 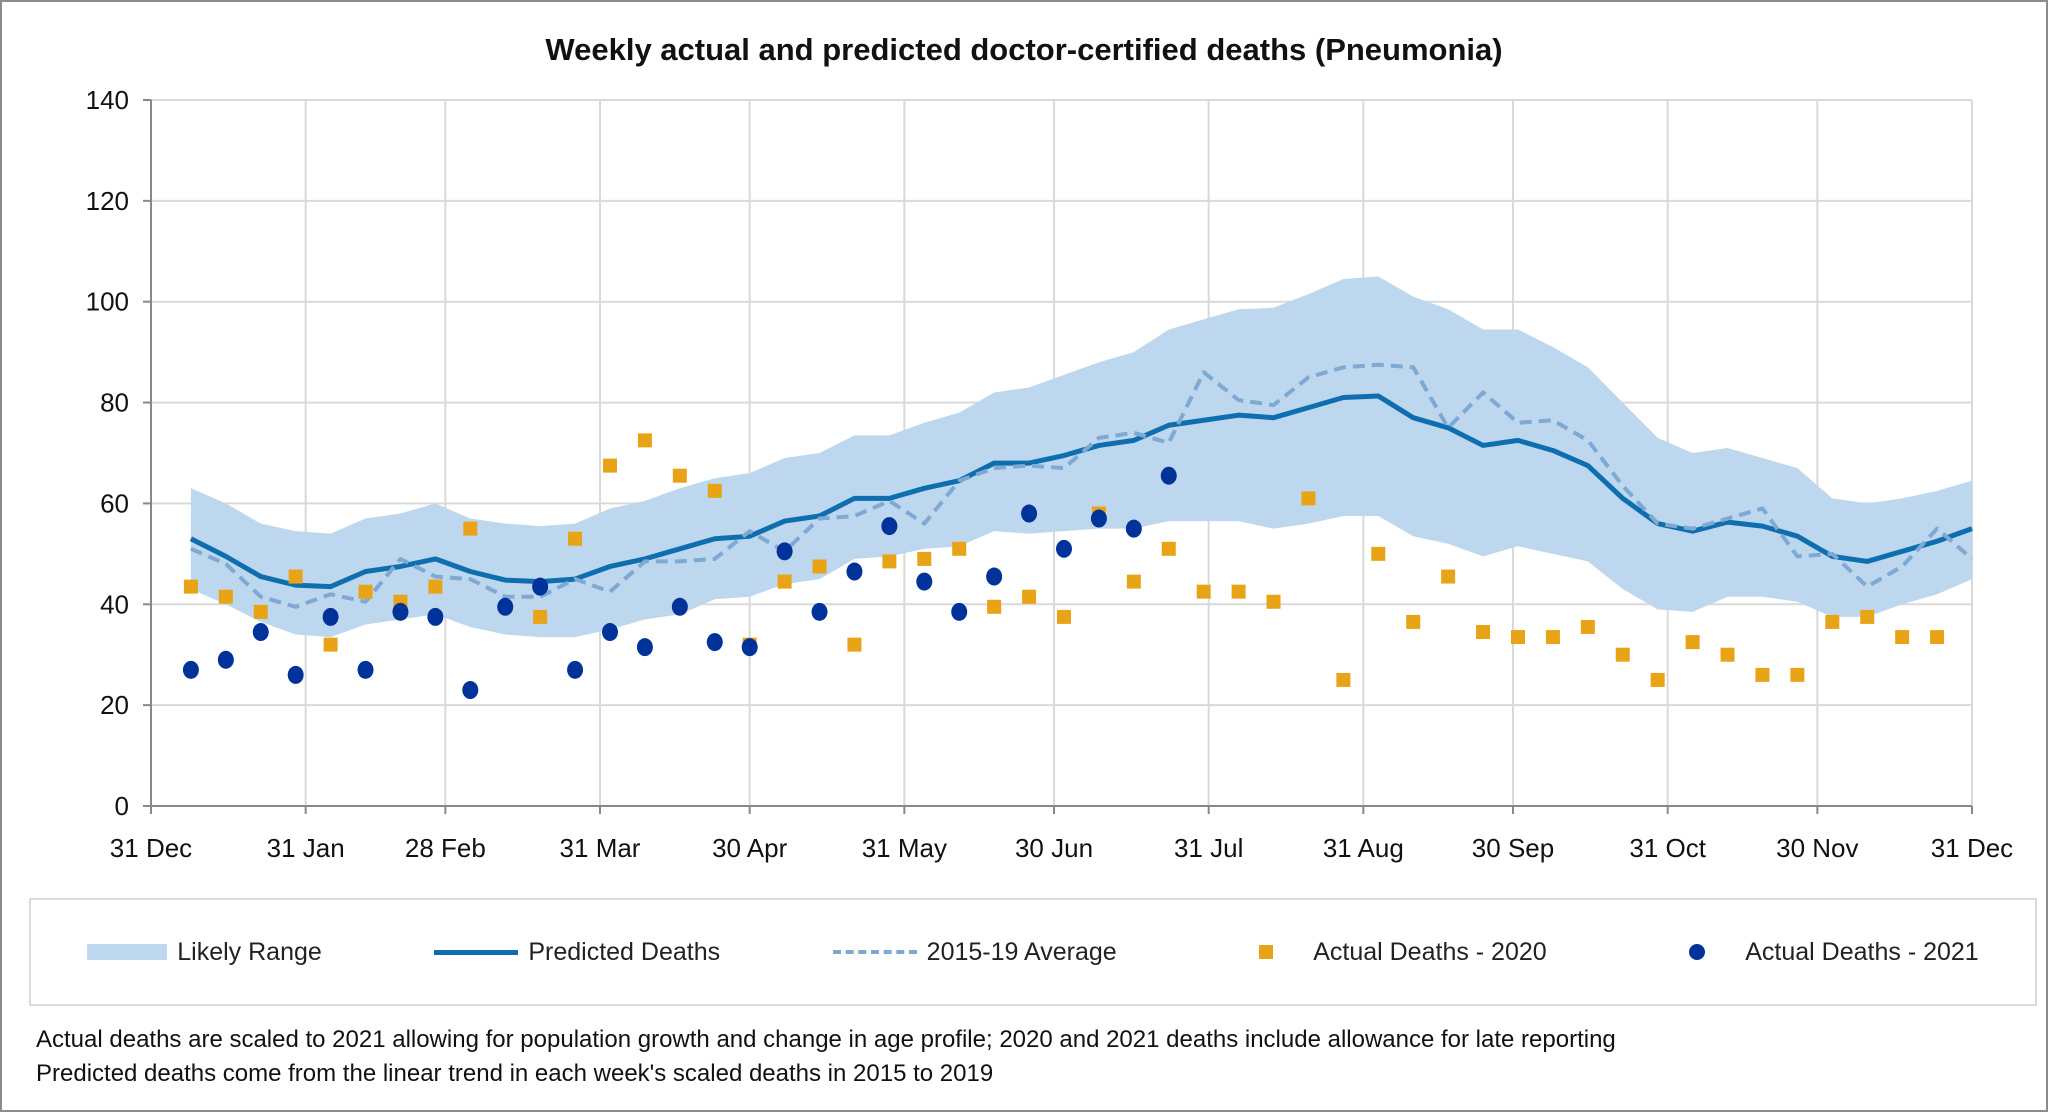 What do you see at coordinates (1430, 951) in the screenshot?
I see `legend-label: Actual Deaths - 2020` at bounding box center [1430, 951].